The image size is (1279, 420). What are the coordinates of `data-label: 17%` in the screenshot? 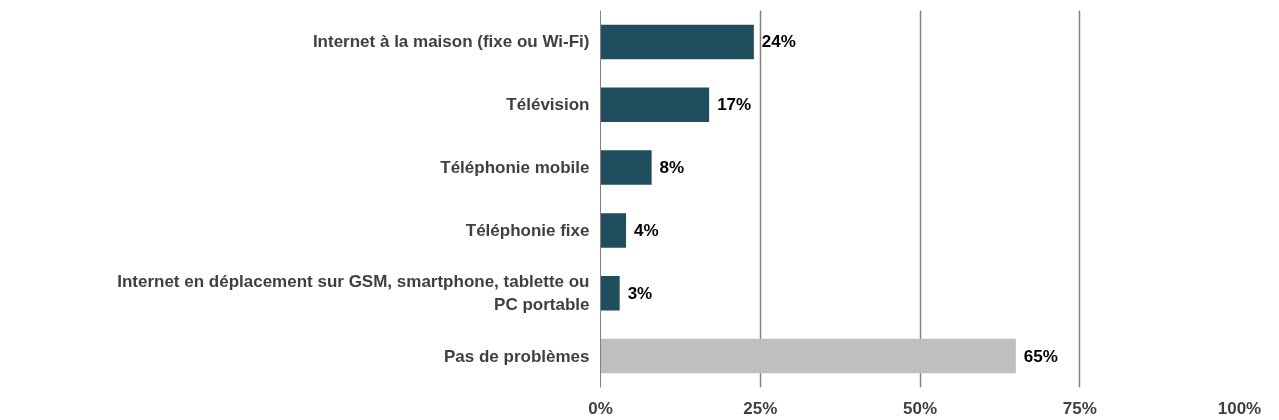 It's located at (734, 105).